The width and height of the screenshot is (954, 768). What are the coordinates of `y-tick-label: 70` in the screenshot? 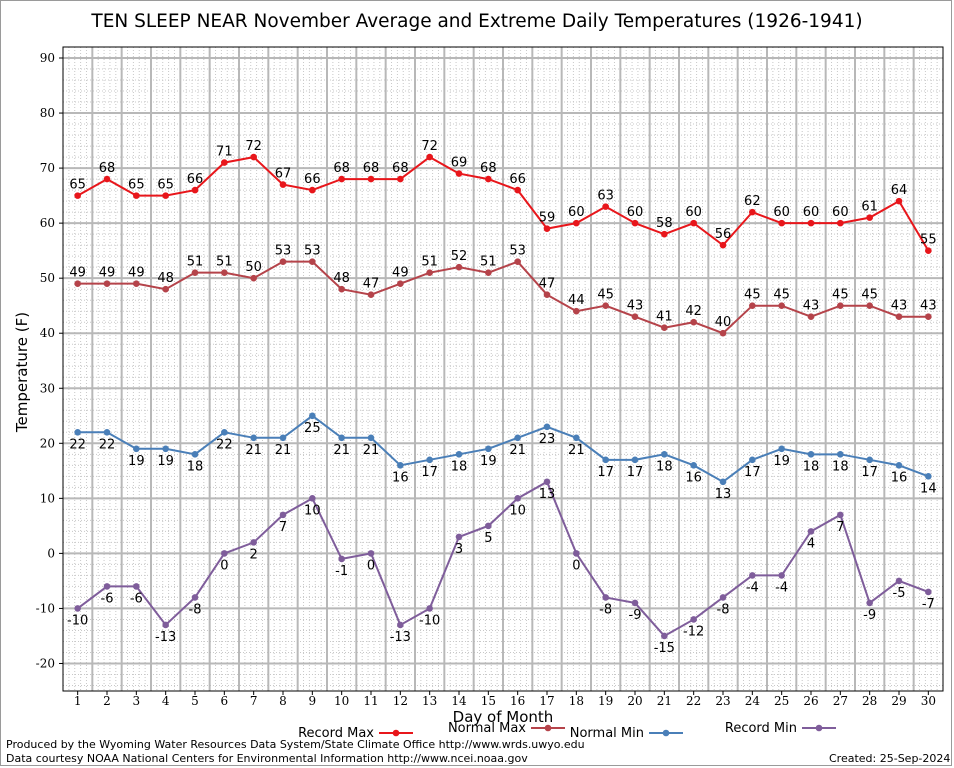 It's located at (47, 168).